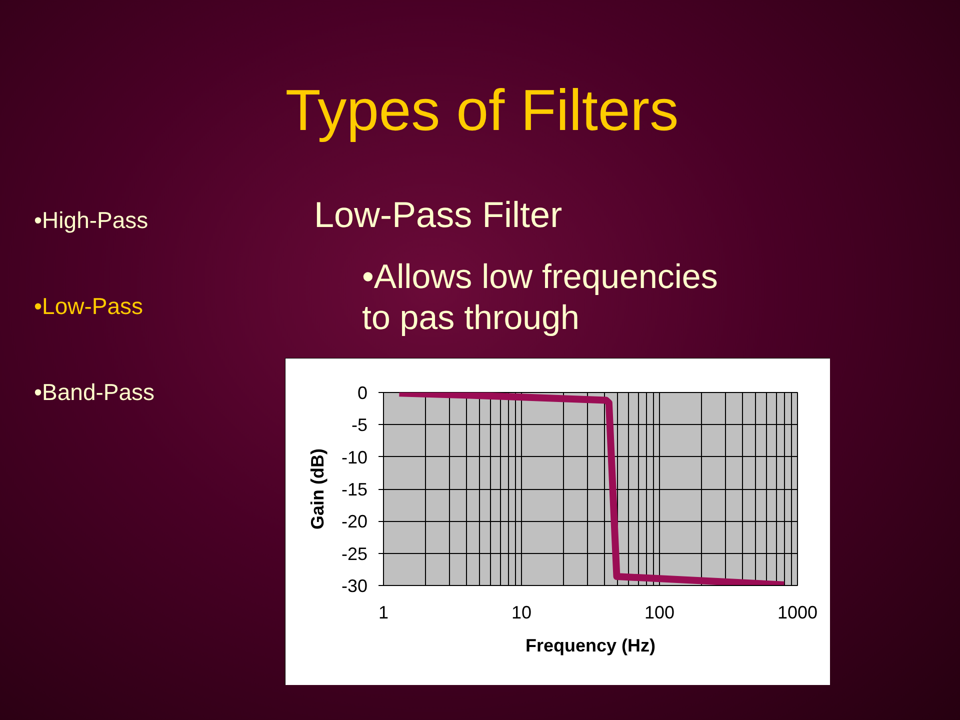 This screenshot has width=960, height=720. What do you see at coordinates (362, 393) in the screenshot?
I see `y-tick-label: 0` at bounding box center [362, 393].